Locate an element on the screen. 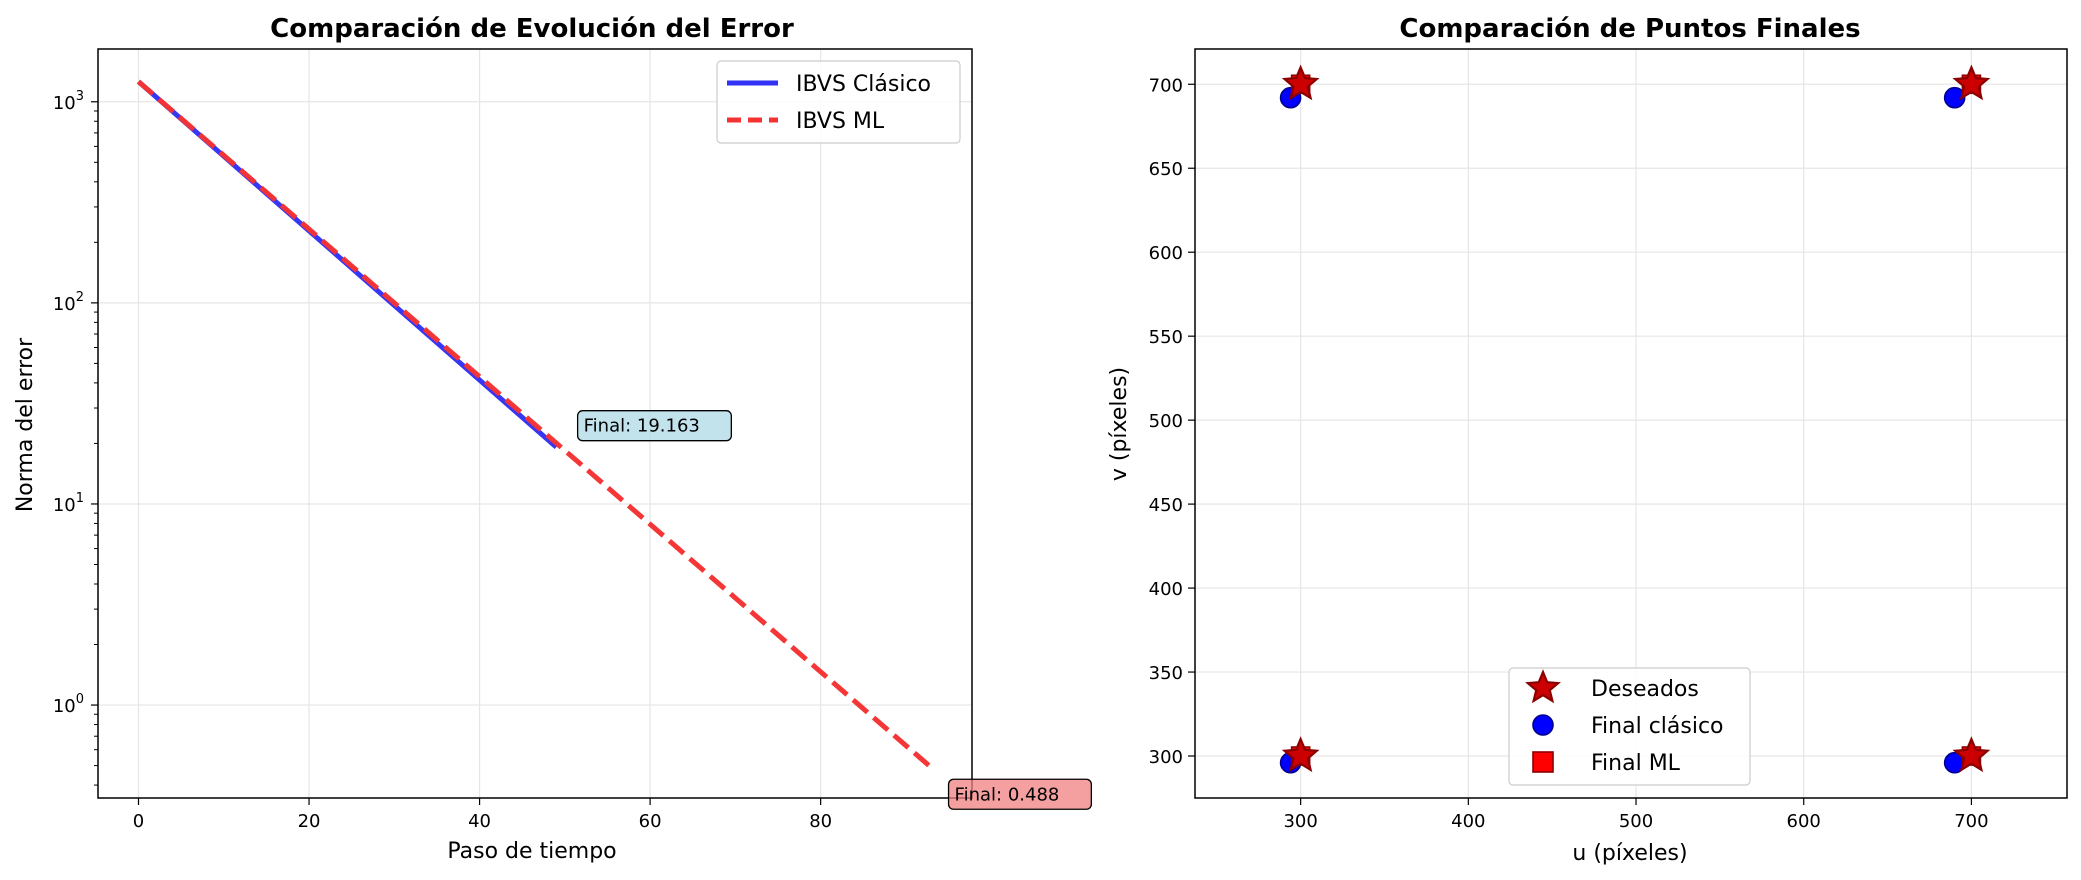 The height and width of the screenshot is (880, 2081). y-tick-label: 400 is located at coordinates (1166, 589).